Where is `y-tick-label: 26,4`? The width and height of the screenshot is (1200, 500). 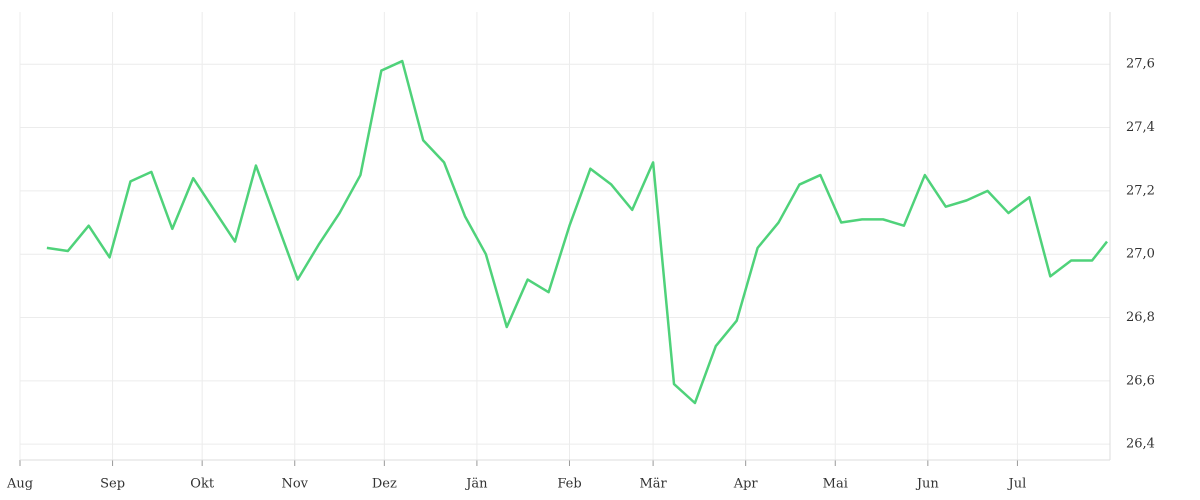
y-tick-label: 26,4 is located at coordinates (1140, 444).